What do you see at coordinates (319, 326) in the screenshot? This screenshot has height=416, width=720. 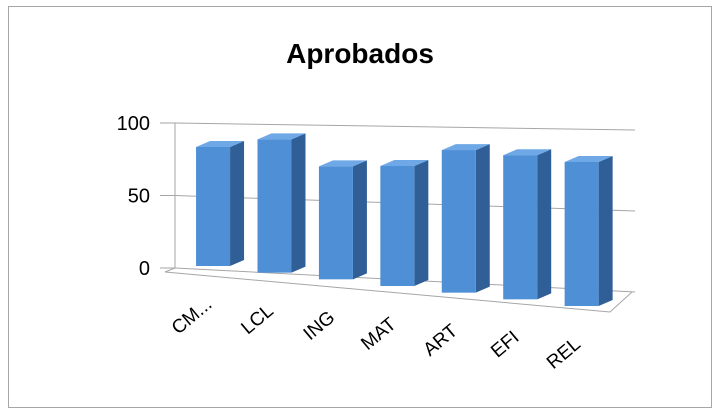 I see `x-tick-label: ING` at bounding box center [319, 326].